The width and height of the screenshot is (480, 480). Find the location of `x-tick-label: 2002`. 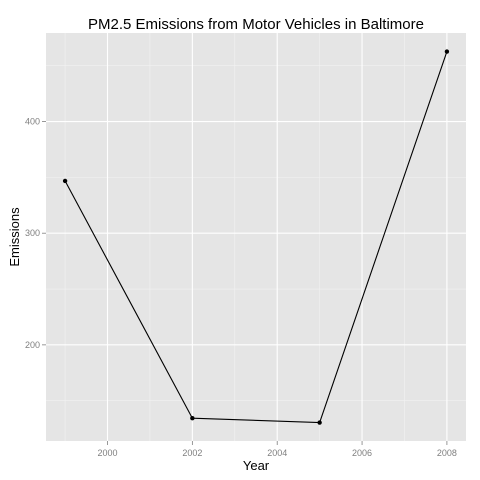

x-tick-label: 2002 is located at coordinates (192, 453).